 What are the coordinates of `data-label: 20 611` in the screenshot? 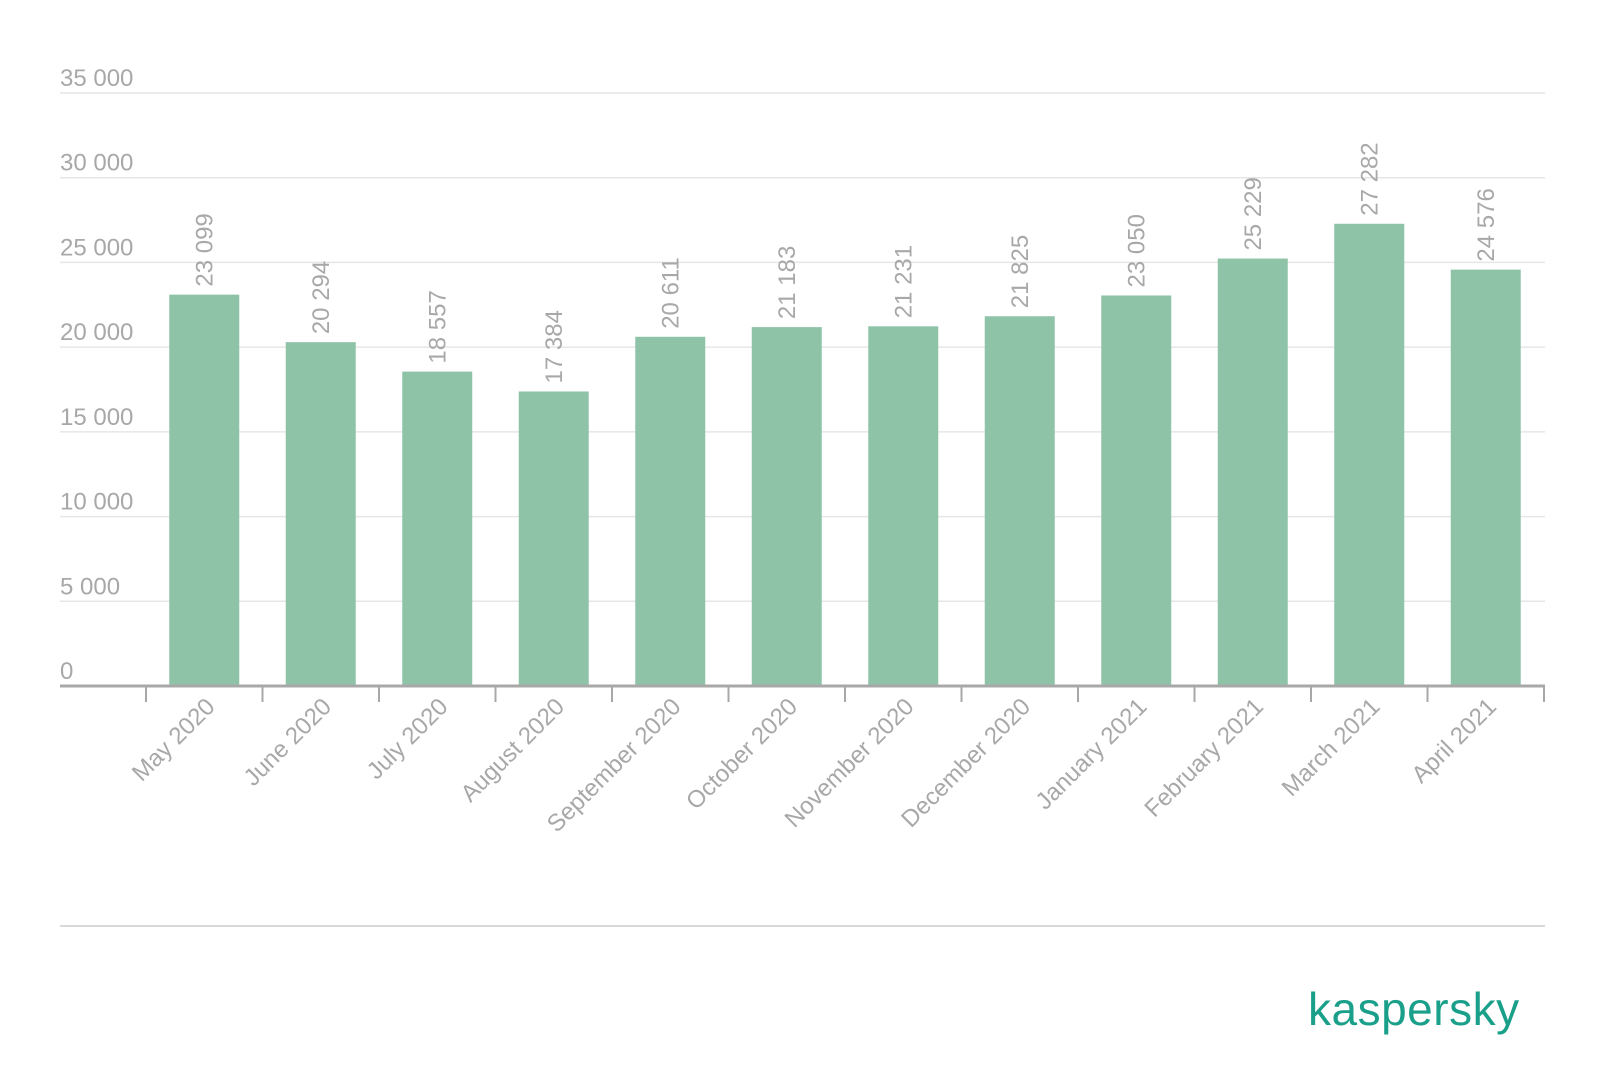 It's located at (670, 293).